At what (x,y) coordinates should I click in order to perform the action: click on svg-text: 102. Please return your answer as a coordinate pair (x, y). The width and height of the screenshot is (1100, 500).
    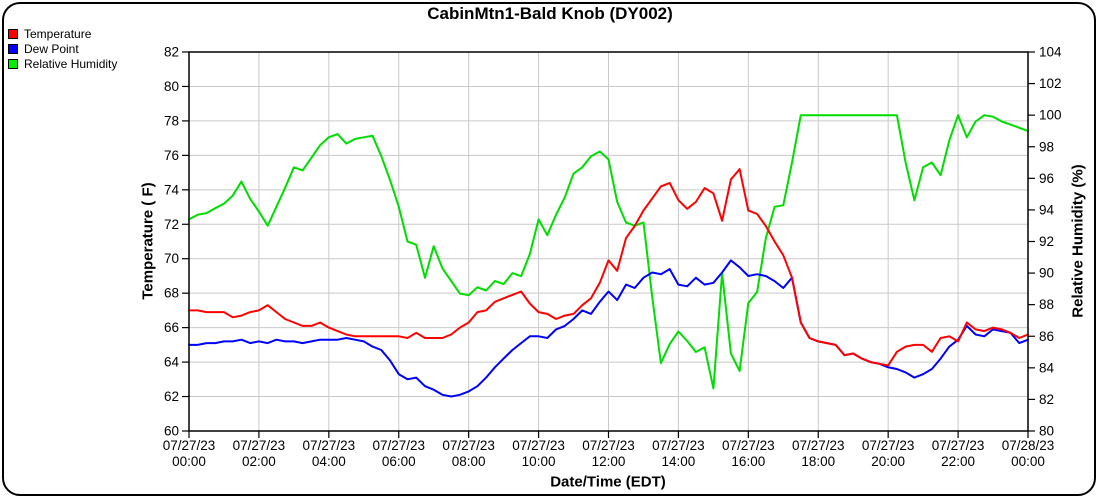
    Looking at the image, I should click on (1050, 83).